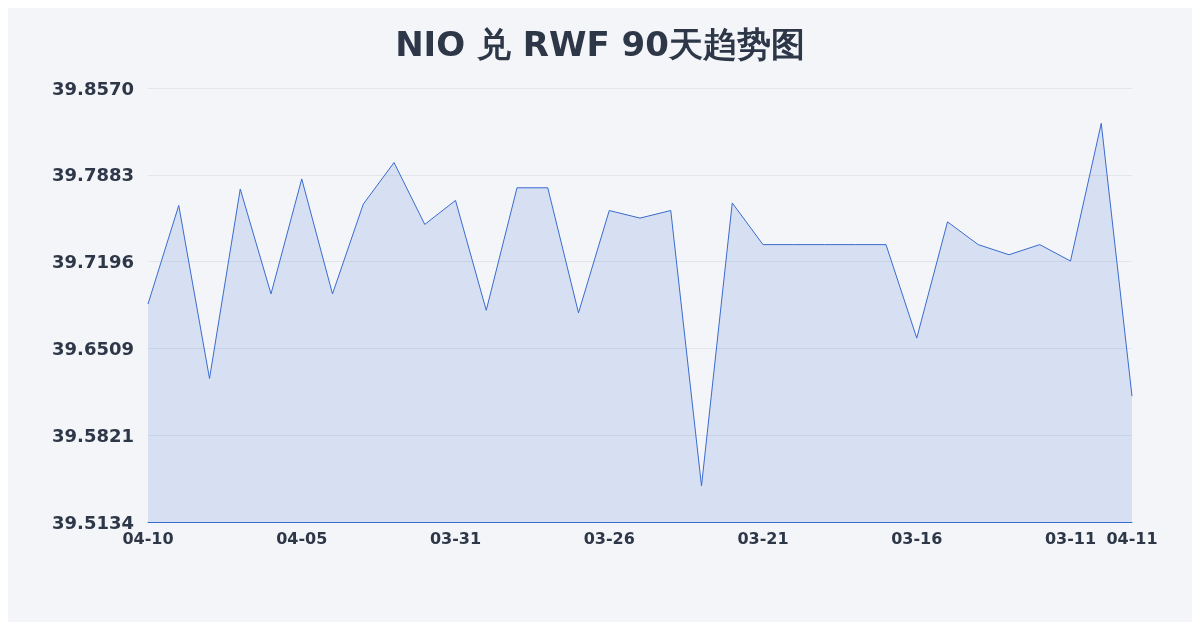  Describe the element at coordinates (93, 435) in the screenshot. I see `y-tick-label: 39.5821` at that location.